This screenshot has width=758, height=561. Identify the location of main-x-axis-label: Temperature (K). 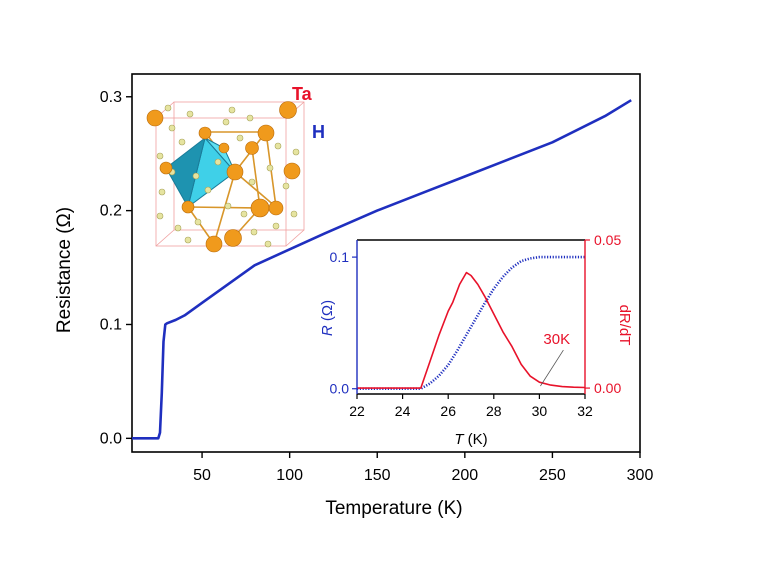
(393, 508).